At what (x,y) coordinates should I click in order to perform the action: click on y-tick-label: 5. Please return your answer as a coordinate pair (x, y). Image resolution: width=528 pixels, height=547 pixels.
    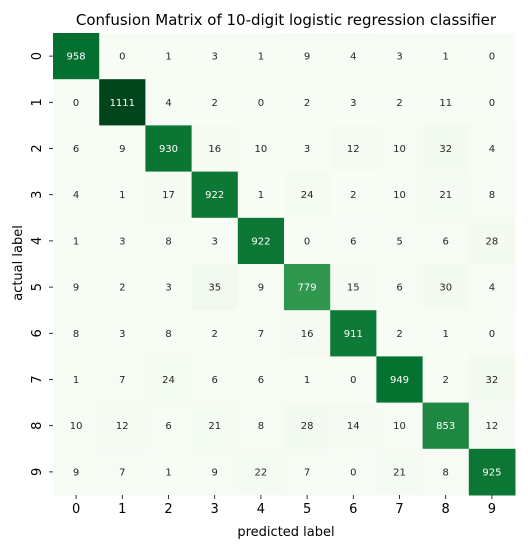
    Looking at the image, I should click on (37, 287).